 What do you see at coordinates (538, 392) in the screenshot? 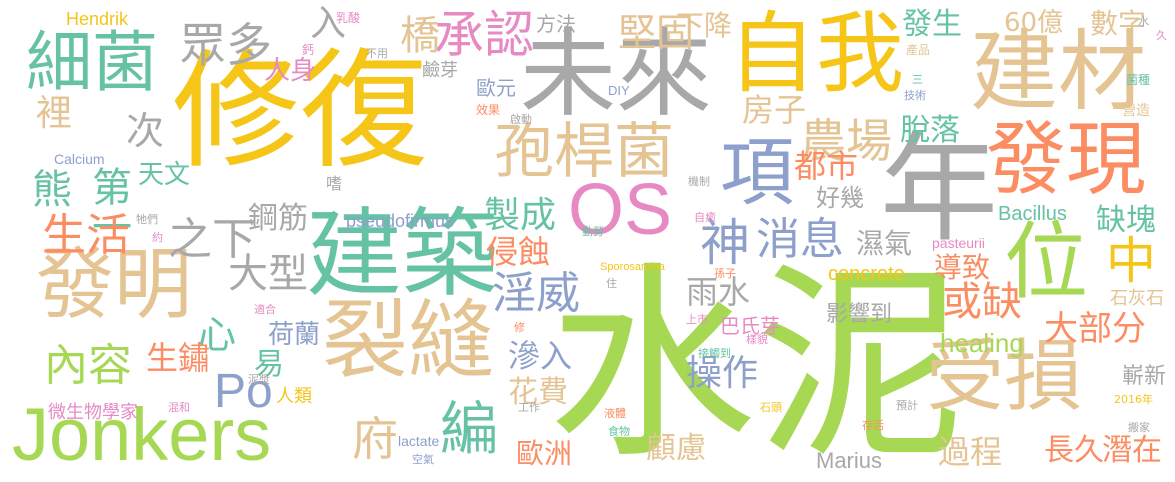
I see `word-huafei: 花費` at bounding box center [538, 392].